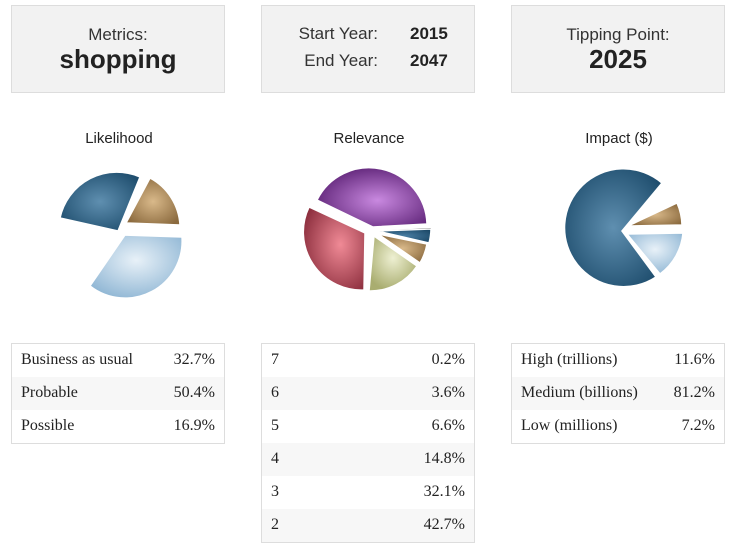  I want to click on end-year-label: End Year:, so click(341, 60).